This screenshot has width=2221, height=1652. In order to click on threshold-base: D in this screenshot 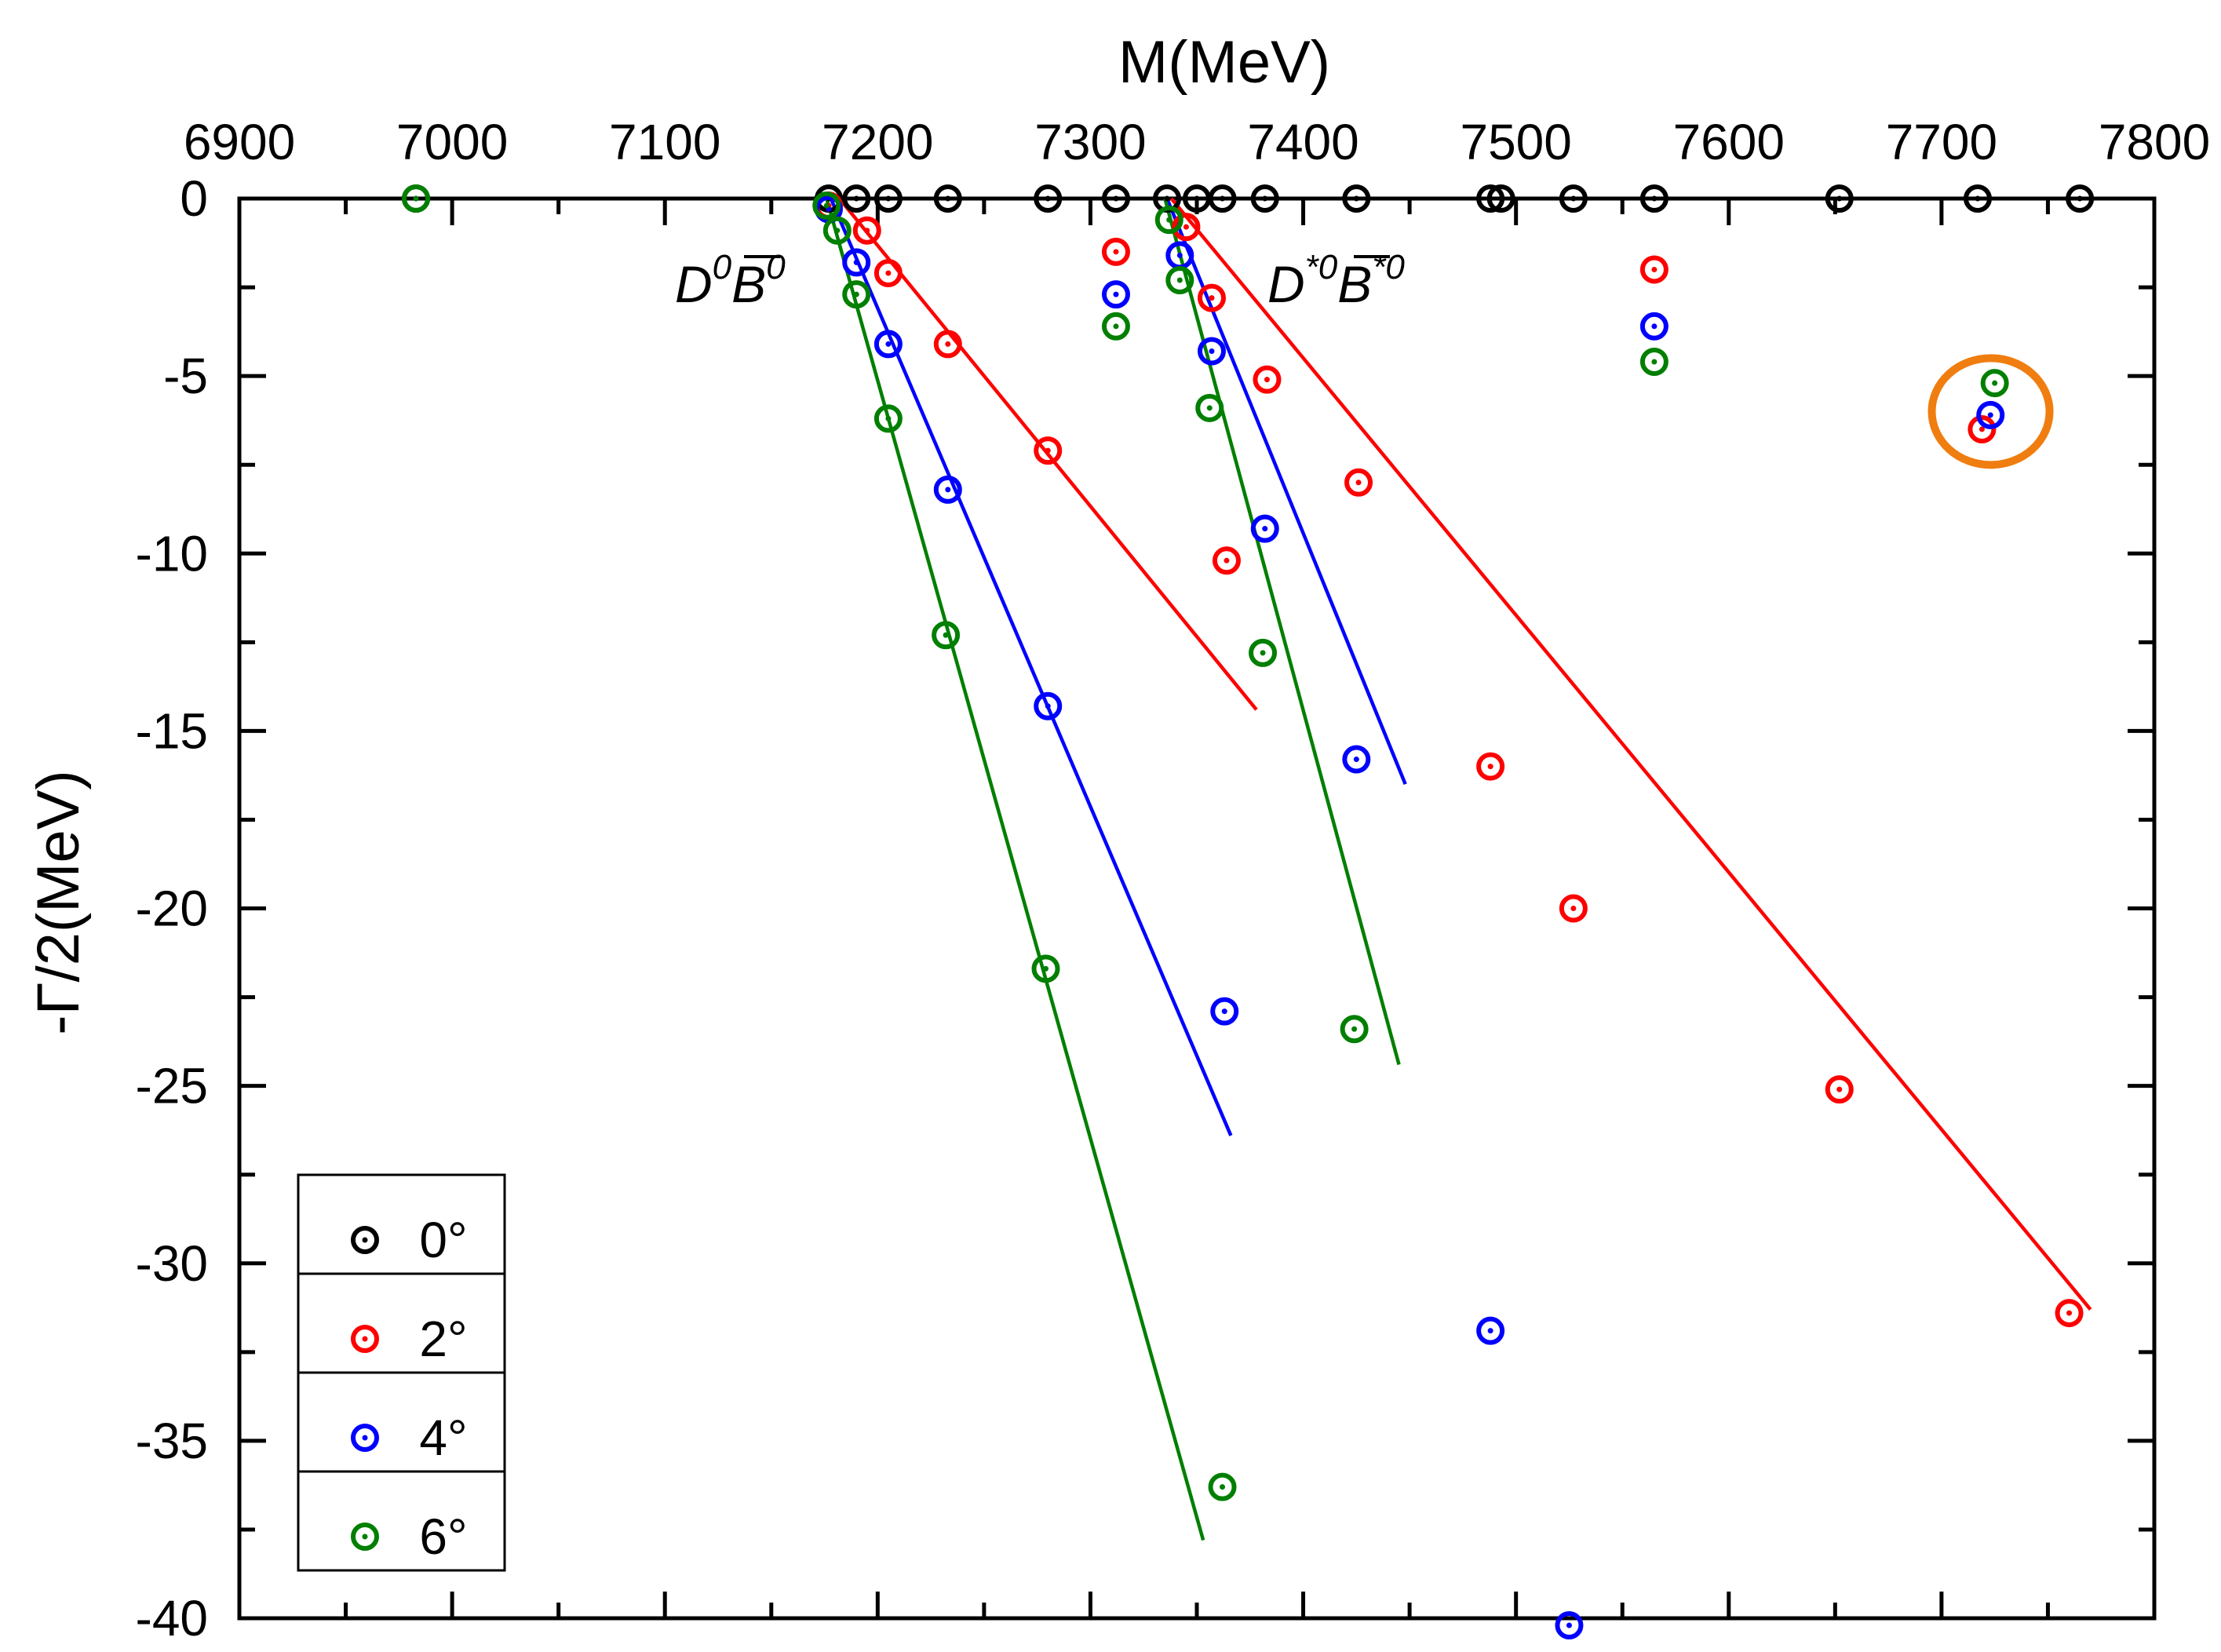, I will do `click(694, 284)`.